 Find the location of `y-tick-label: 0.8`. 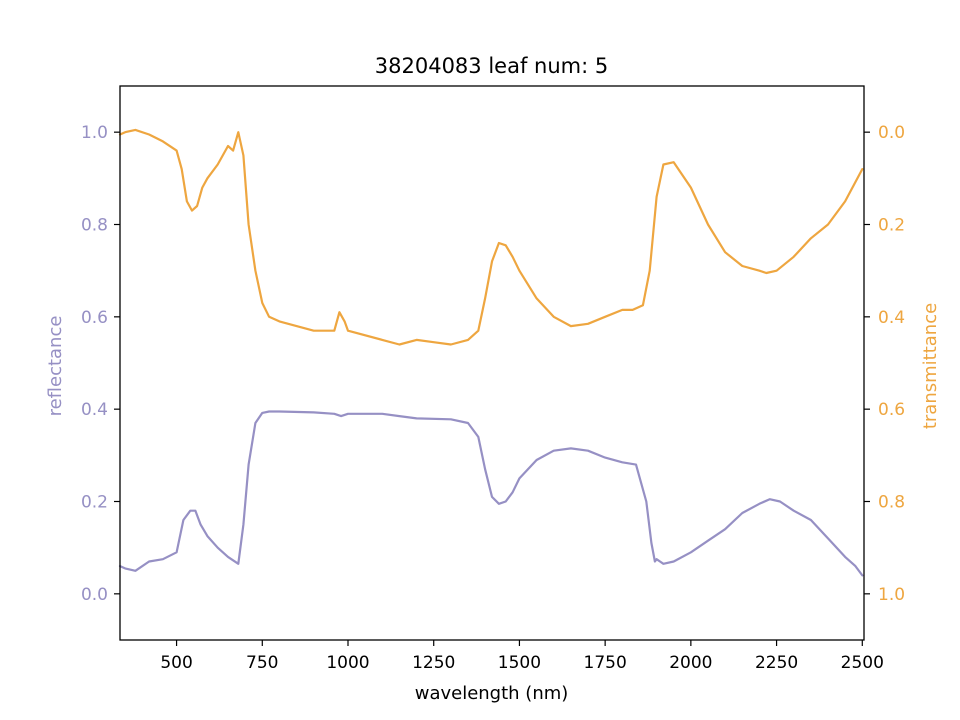

y-tick-label: 0.8 is located at coordinates (94, 226).